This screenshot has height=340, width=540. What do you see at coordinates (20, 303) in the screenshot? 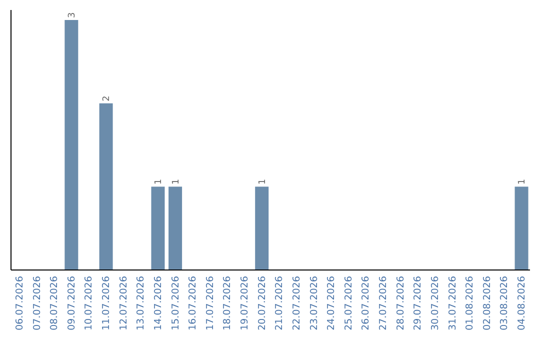
I see `x-tick-label: 06.07.2026` at bounding box center [20, 303].